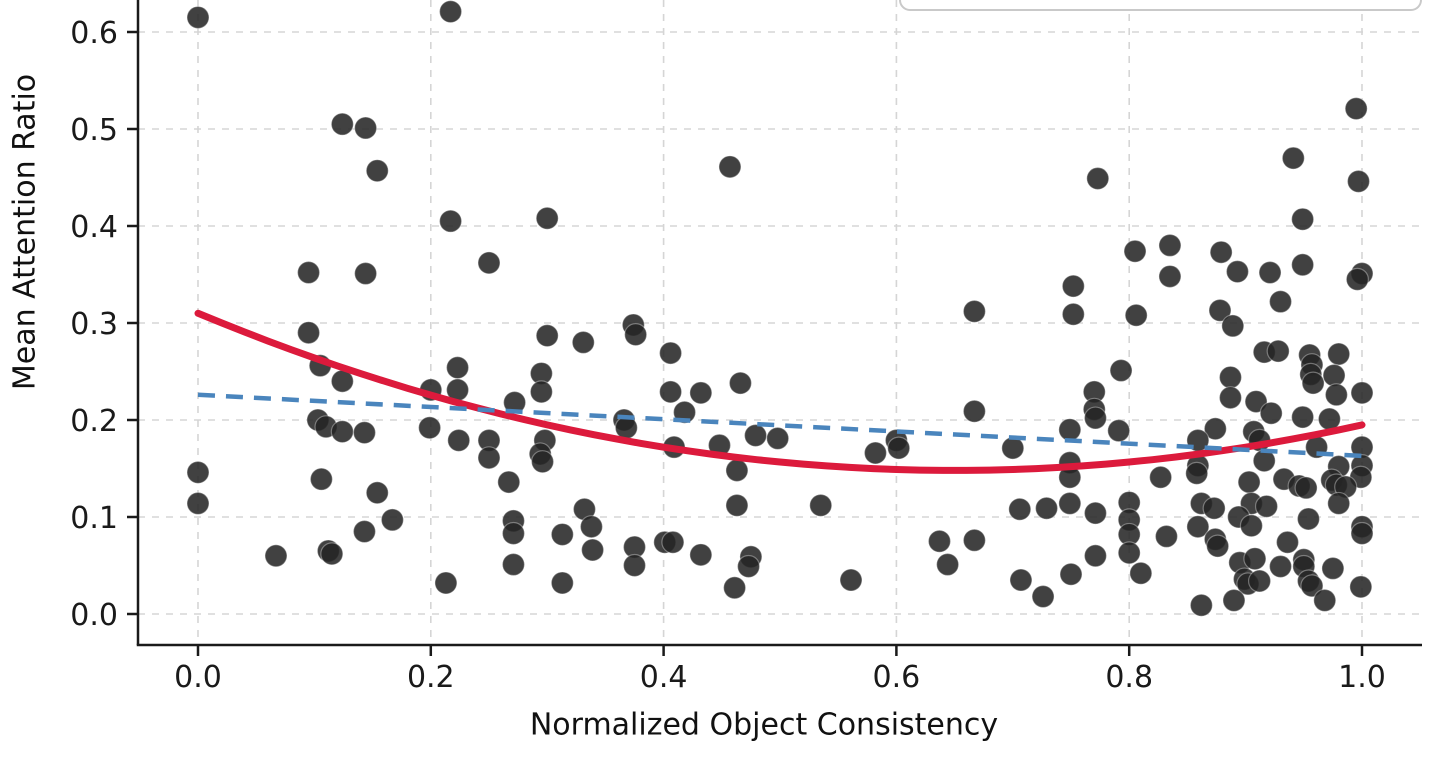 The height and width of the screenshot is (761, 1435). What do you see at coordinates (94, 130) in the screenshot?
I see `y-tick-label: 0.5` at bounding box center [94, 130].